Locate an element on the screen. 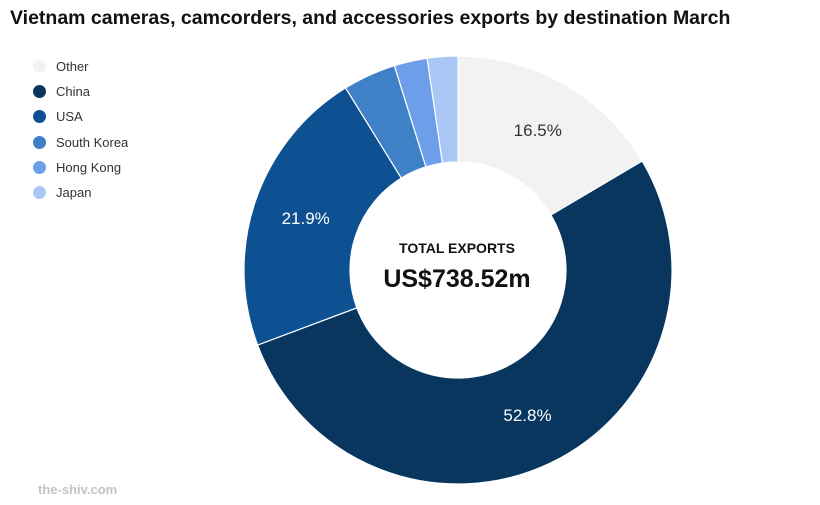 The width and height of the screenshot is (820, 505). center-value: US$738.52m is located at coordinates (456, 279).